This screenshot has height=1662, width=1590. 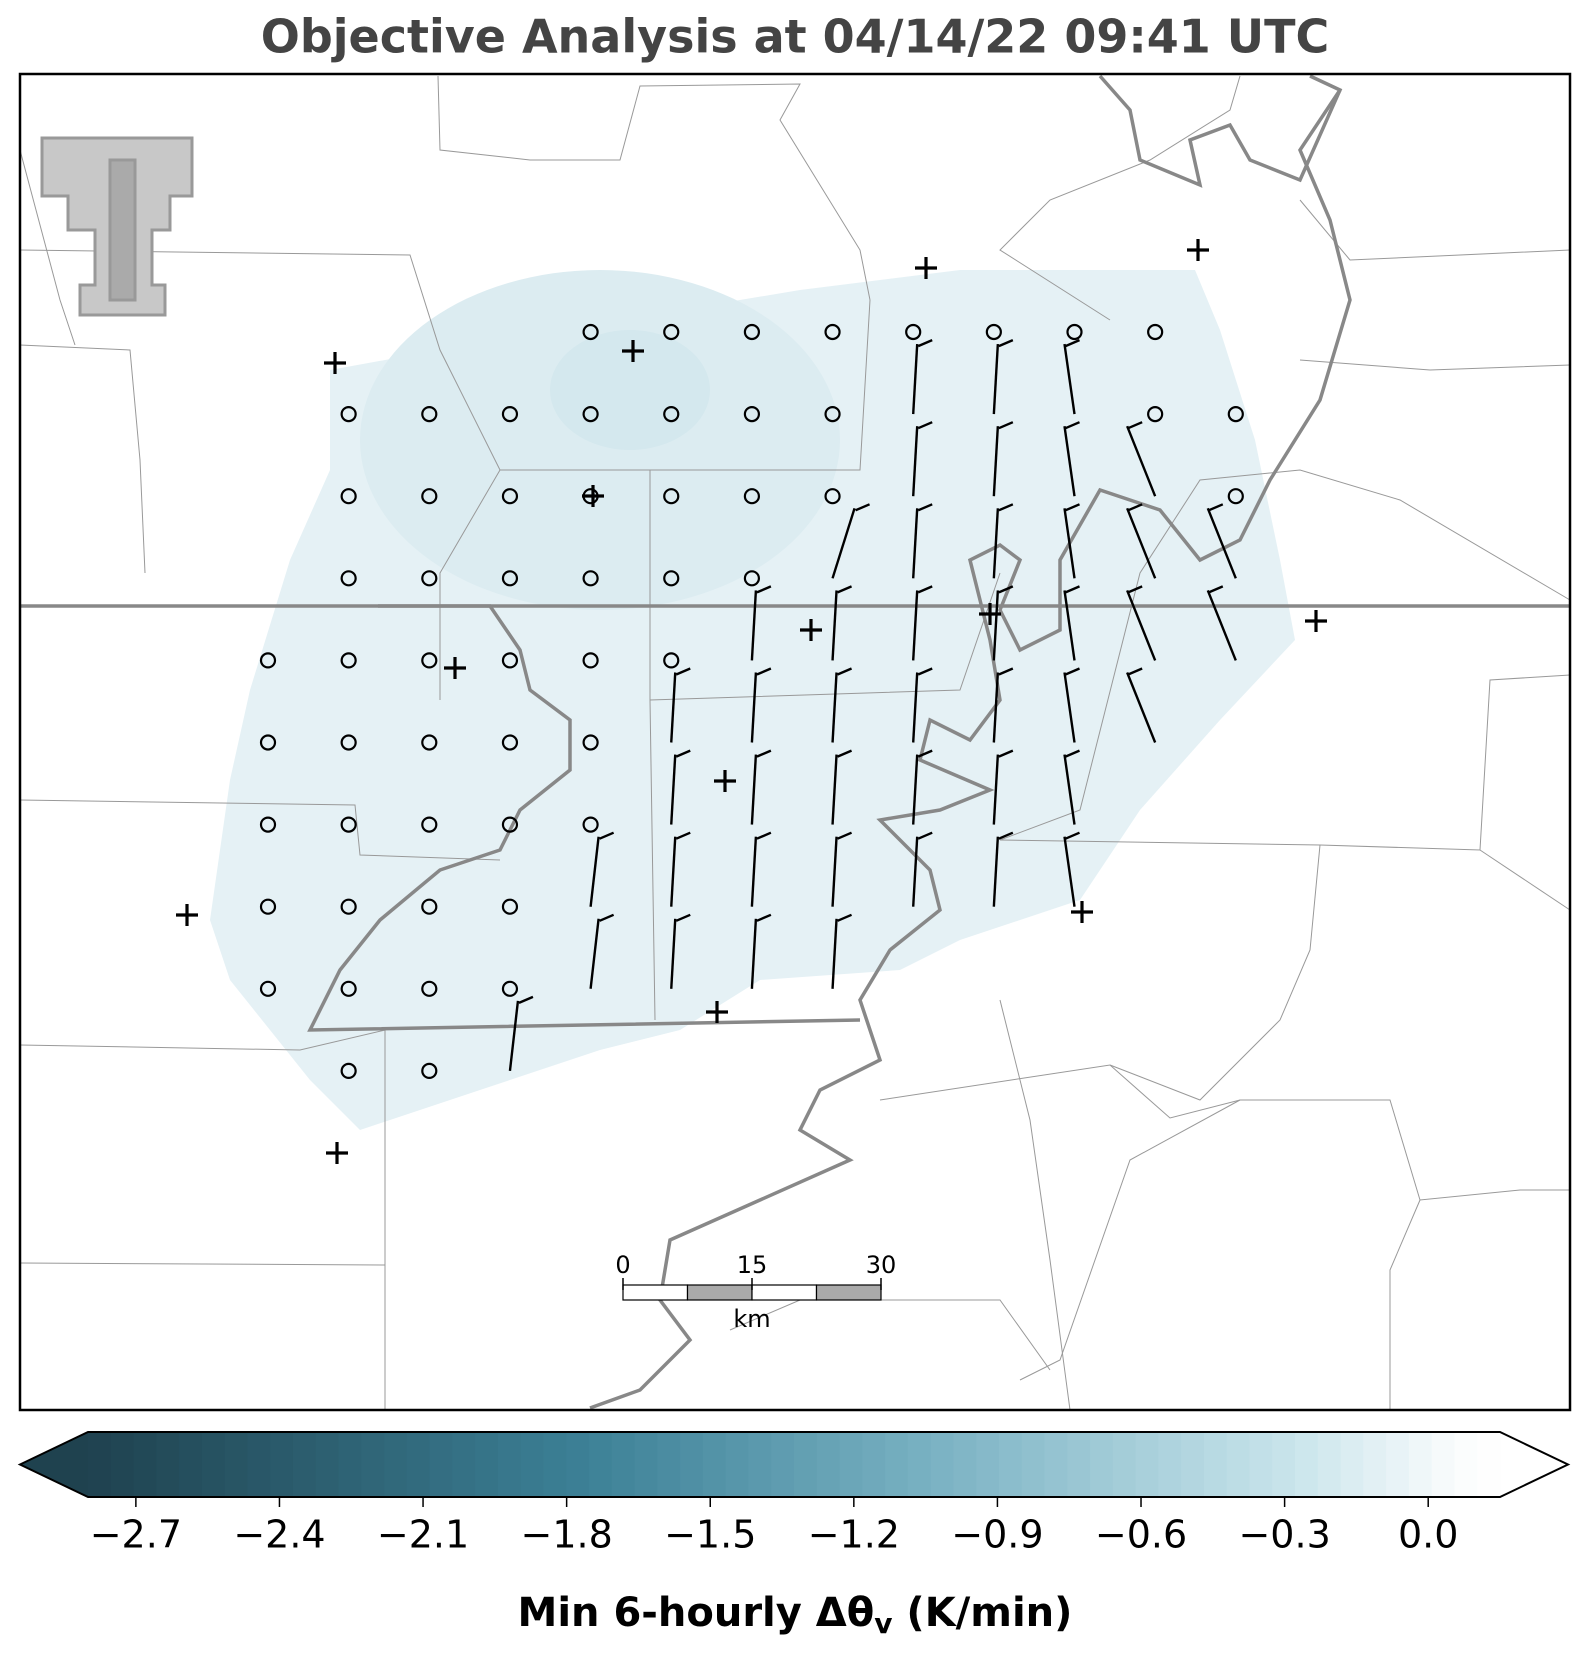 What do you see at coordinates (136, 1535) in the screenshot?
I see `colorbar-tick-label: −2.7` at bounding box center [136, 1535].